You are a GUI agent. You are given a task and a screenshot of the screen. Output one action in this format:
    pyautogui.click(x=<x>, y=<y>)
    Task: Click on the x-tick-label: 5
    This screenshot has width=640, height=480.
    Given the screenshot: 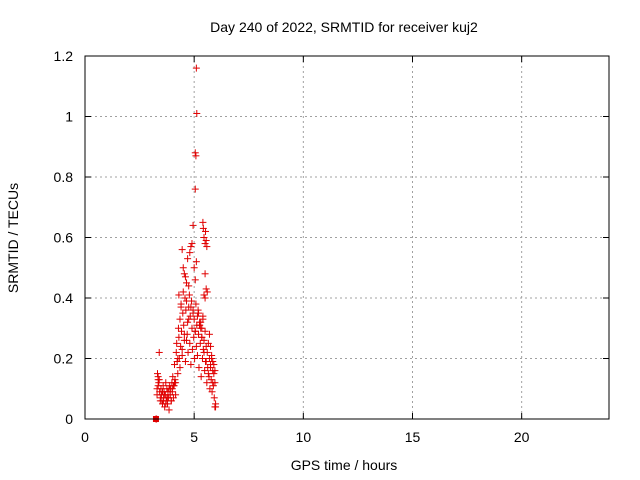 What is the action you would take?
    pyautogui.click(x=194, y=437)
    